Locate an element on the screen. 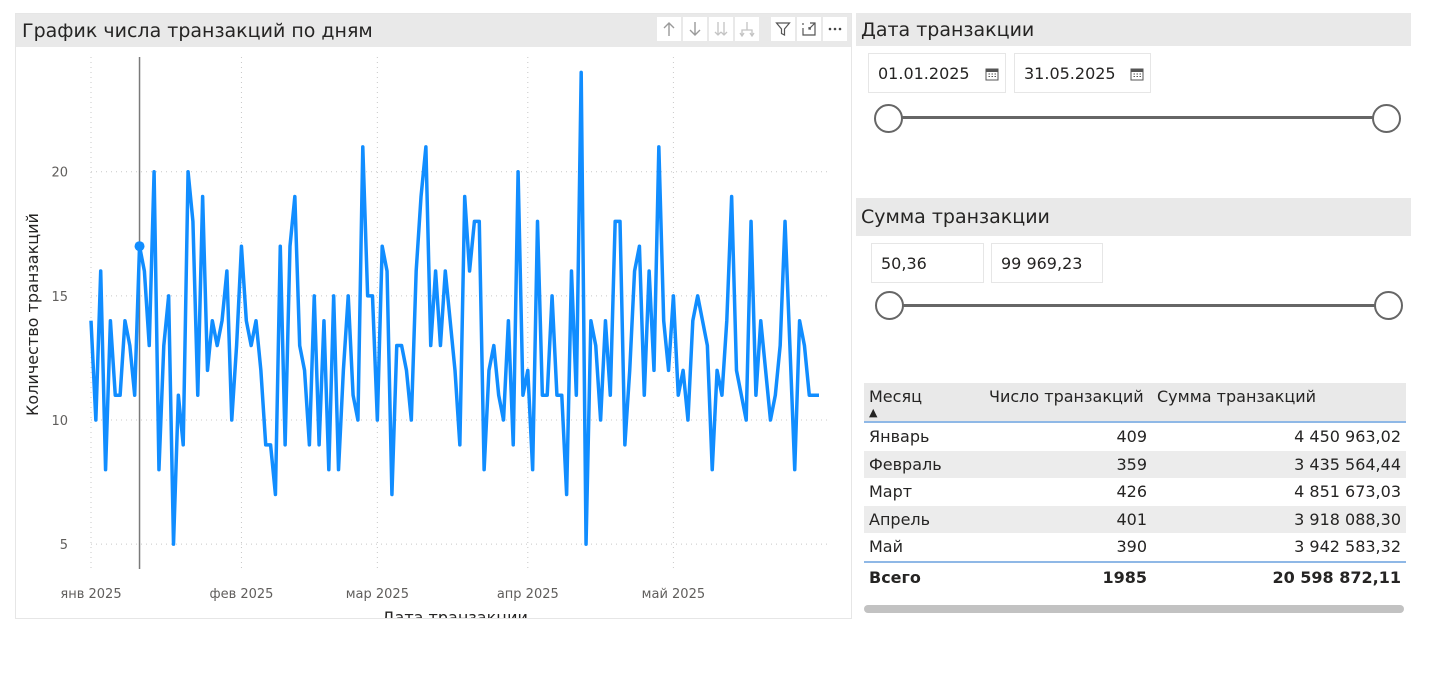 The height and width of the screenshot is (673, 1441). drill-down-icon is located at coordinates (695, 29).